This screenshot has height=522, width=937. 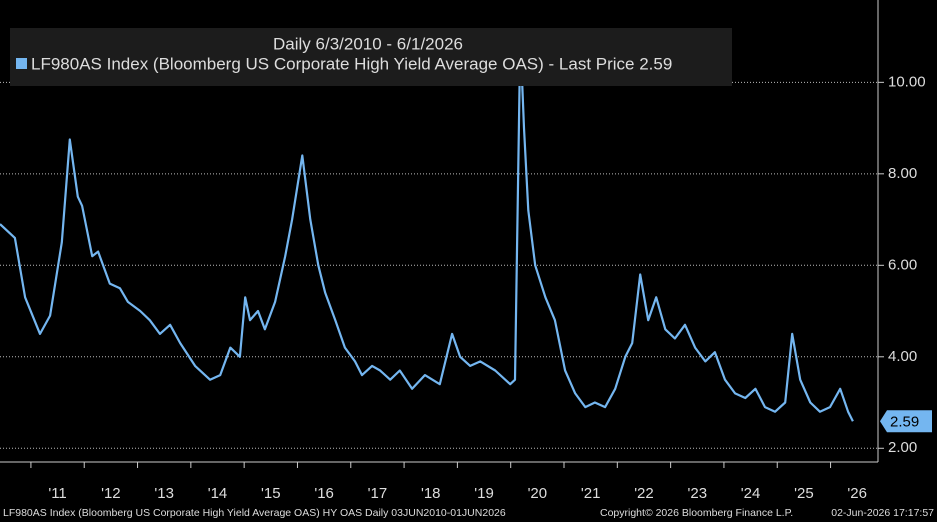 I want to click on y-tick-label: 4.00, so click(x=902, y=356).